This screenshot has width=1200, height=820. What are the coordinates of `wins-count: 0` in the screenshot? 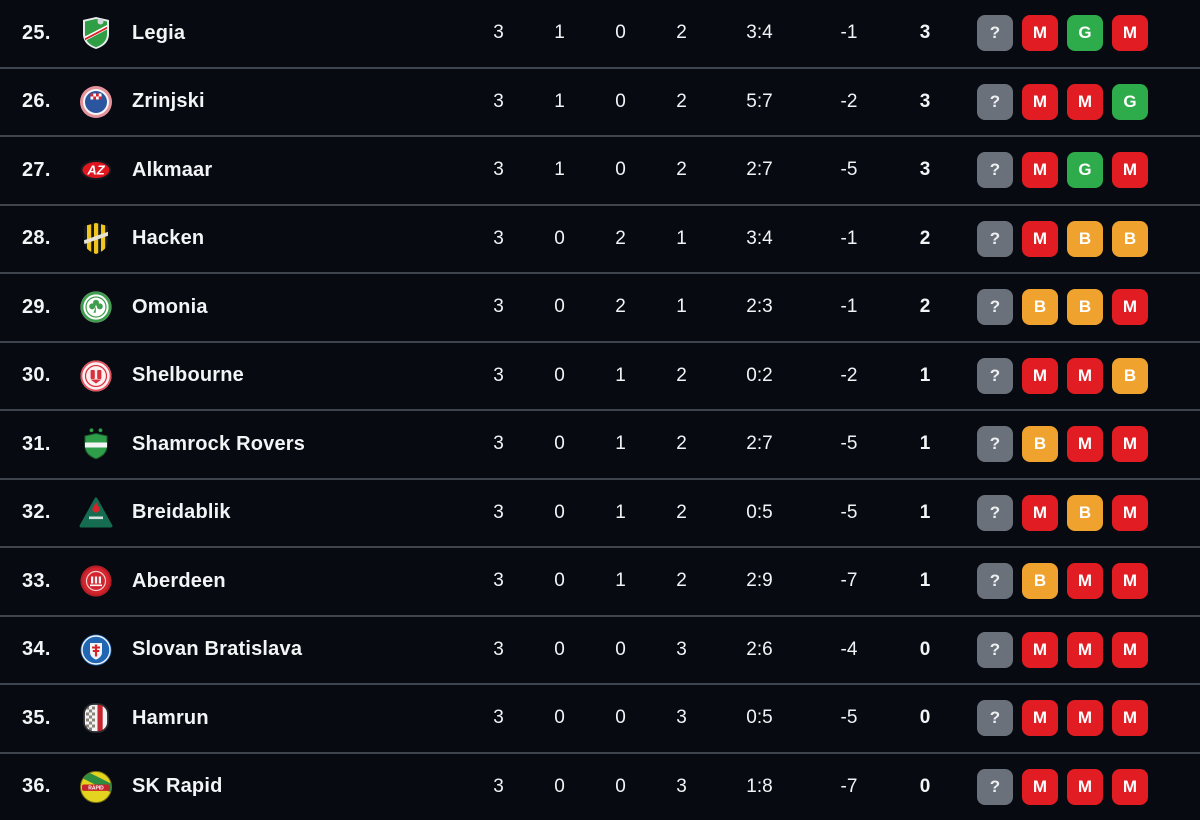 It's located at (559, 649).